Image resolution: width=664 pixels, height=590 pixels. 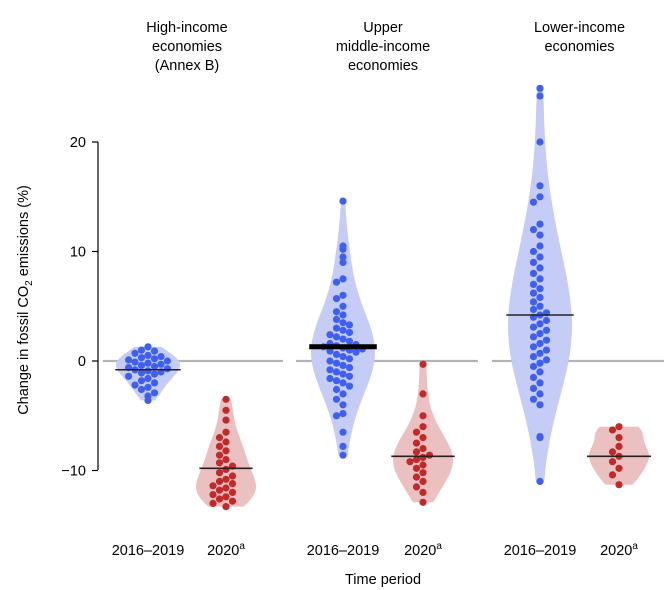 I want to click on panel-title-line: Upper, so click(x=383, y=28).